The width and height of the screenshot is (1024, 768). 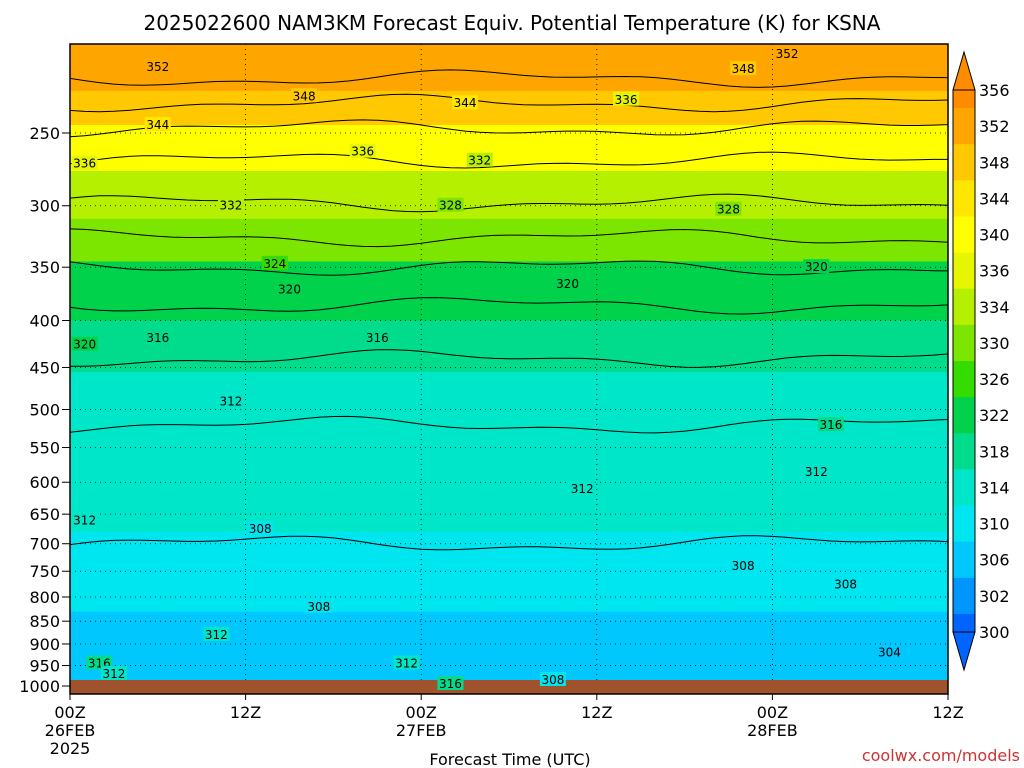 I want to click on y-tick-label-350: 350, so click(x=44, y=267).